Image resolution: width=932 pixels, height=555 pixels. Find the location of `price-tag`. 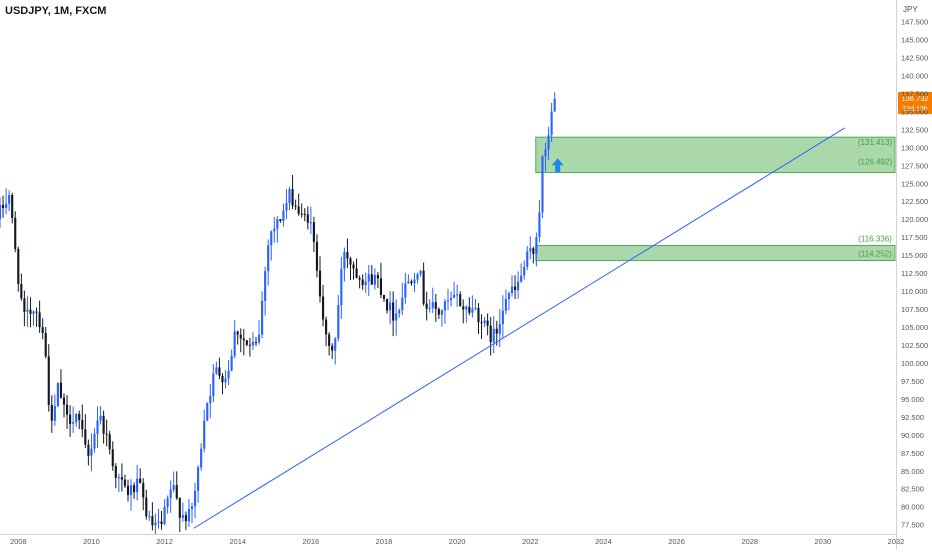

price-tag is located at coordinates (915, 102).